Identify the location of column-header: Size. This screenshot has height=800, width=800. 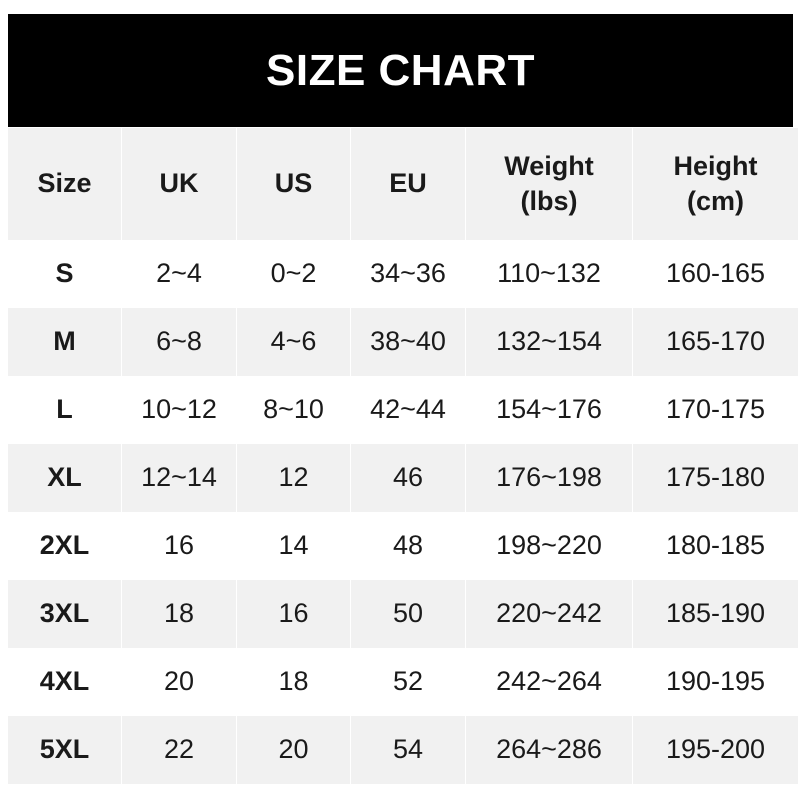
(64, 184).